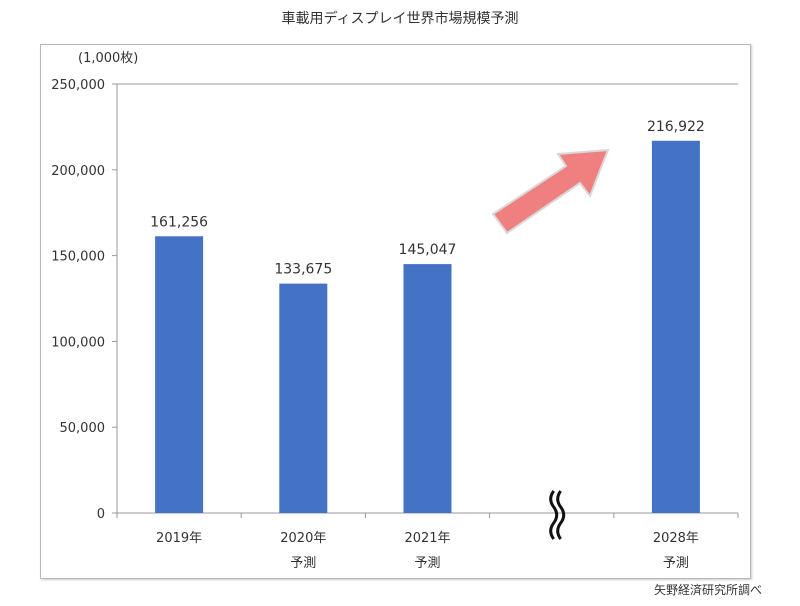  Describe the element at coordinates (428, 250) in the screenshot. I see `data-label: 145,047` at that location.